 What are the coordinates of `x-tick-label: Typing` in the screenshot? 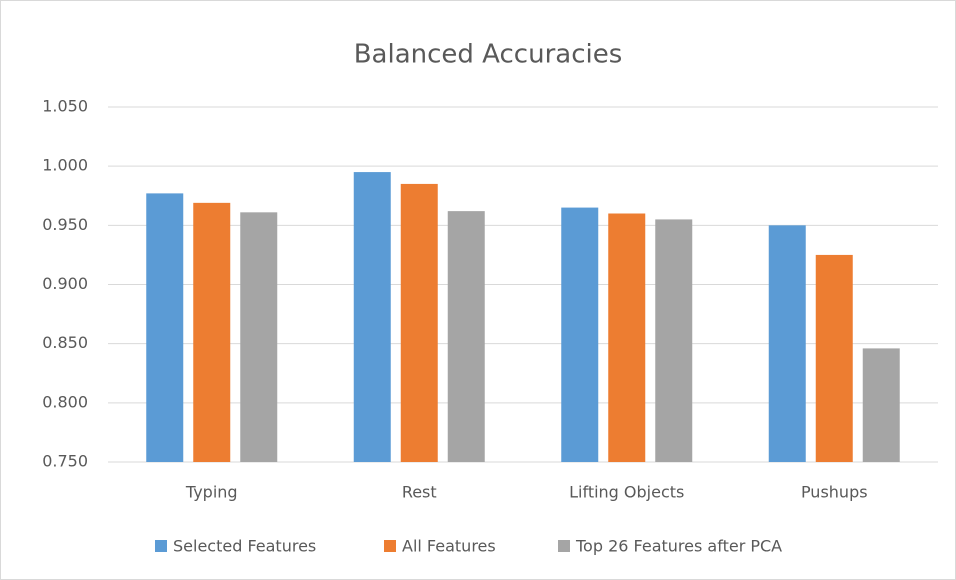 It's located at (211, 492).